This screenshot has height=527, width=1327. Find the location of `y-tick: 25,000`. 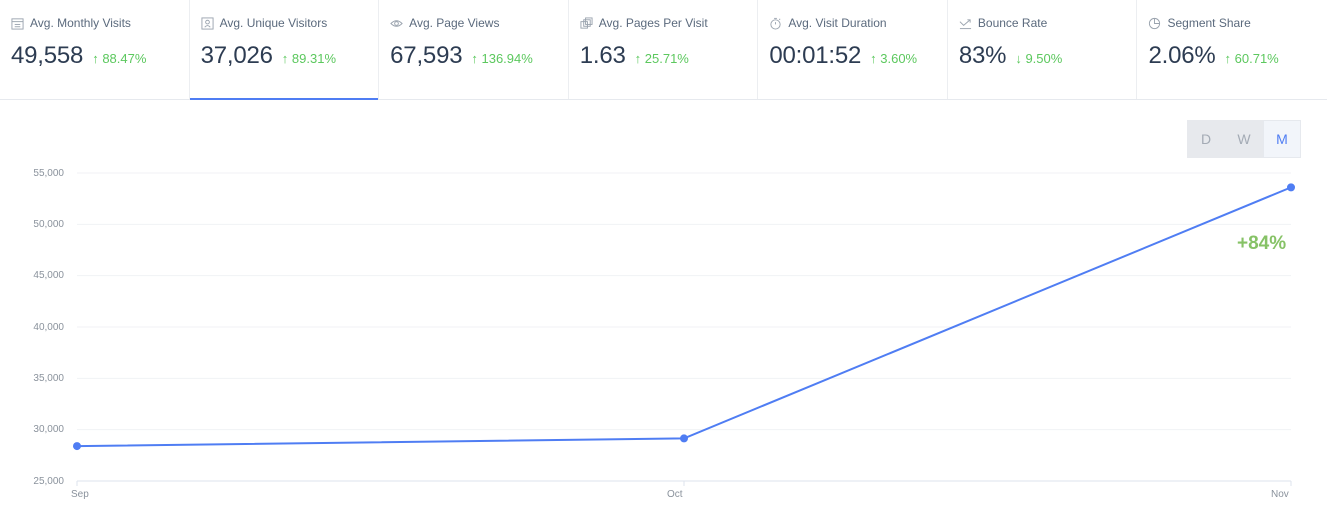

y-tick: 25,000 is located at coordinates (48, 481).